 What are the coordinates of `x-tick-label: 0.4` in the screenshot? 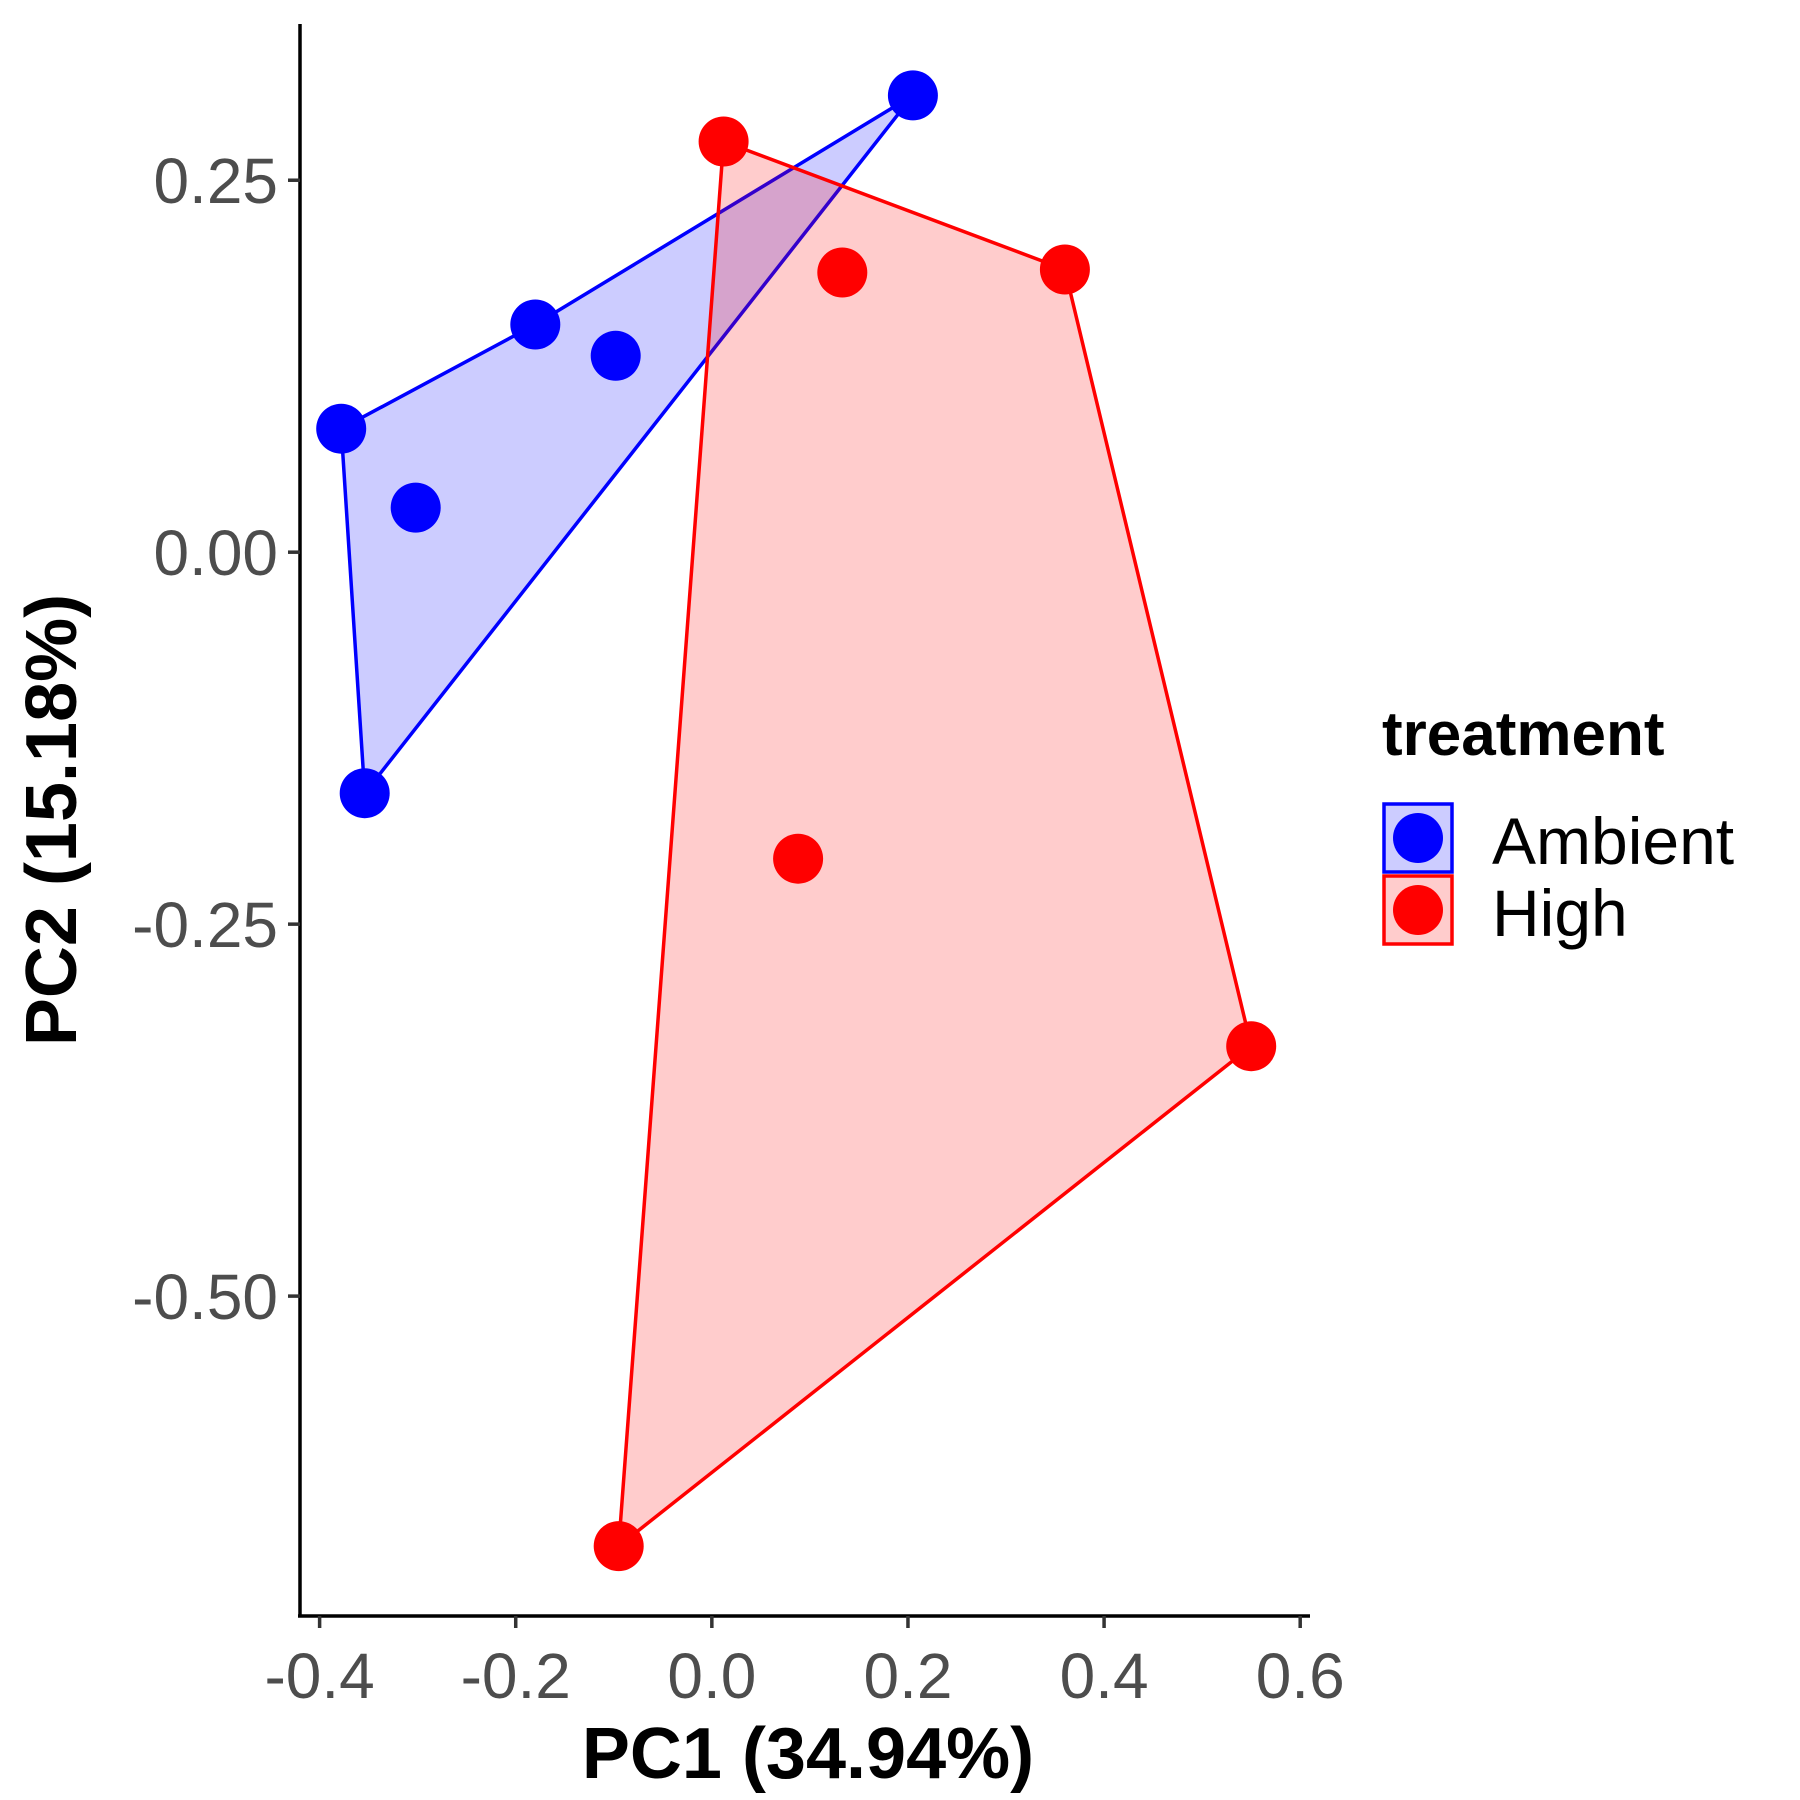 It's located at (1104, 1676).